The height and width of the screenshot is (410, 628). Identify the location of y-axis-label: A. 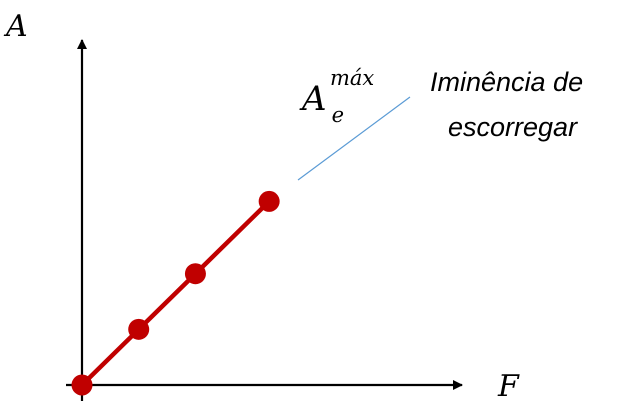
(15, 26).